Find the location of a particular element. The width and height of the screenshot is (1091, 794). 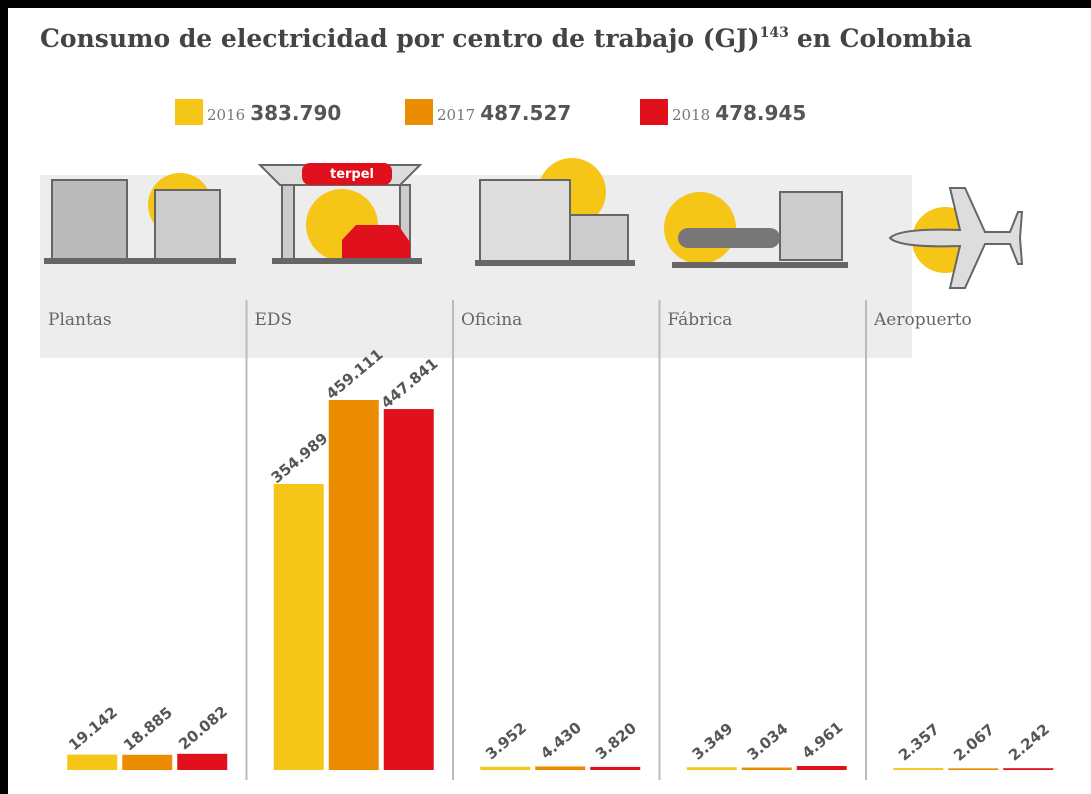

legend-total: 383.790 is located at coordinates (295, 113).